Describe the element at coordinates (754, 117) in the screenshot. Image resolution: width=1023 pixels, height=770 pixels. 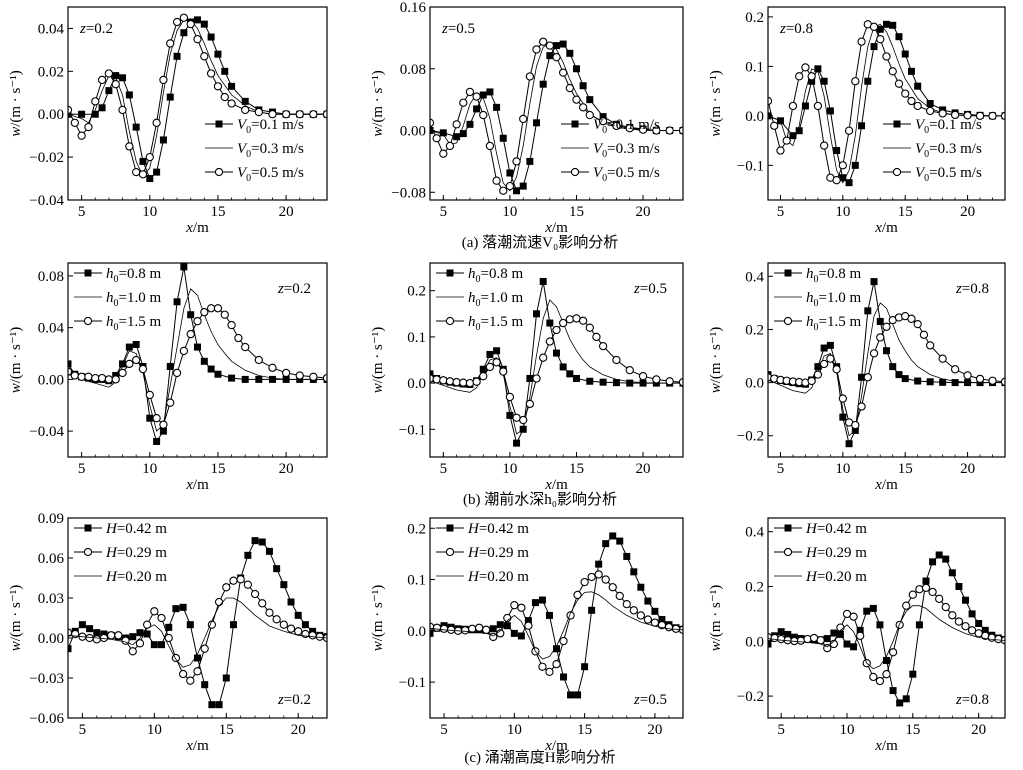
I see `y-tick-label: 0.0` at that location.